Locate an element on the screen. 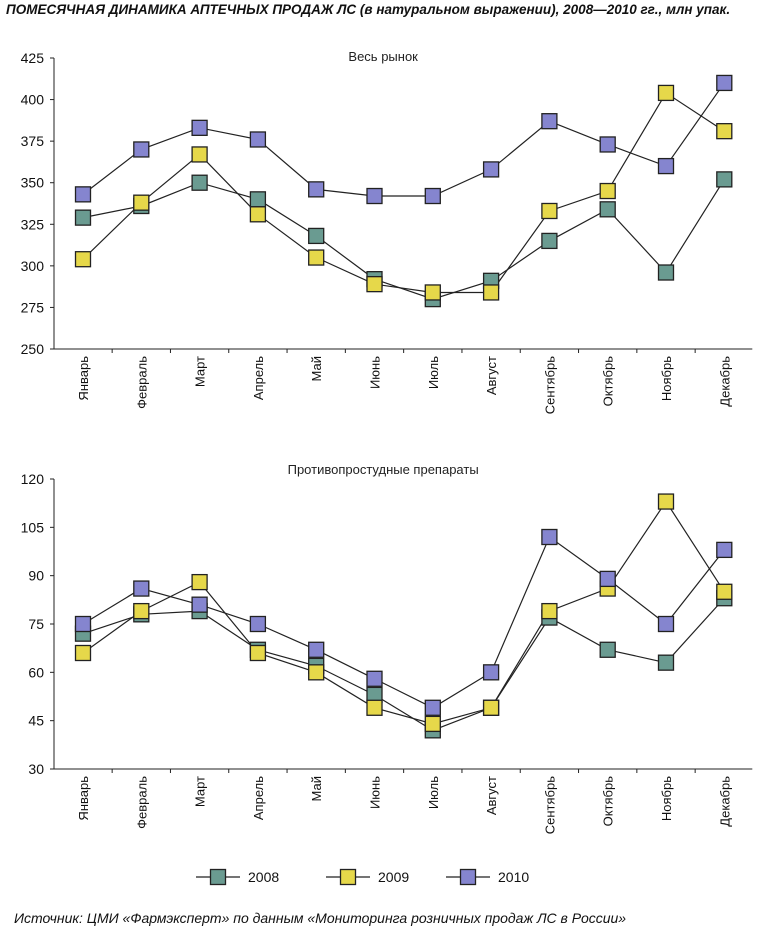 Image resolution: width=760 pixels, height=940 pixels. y-tick-label: 325 is located at coordinates (33, 224).